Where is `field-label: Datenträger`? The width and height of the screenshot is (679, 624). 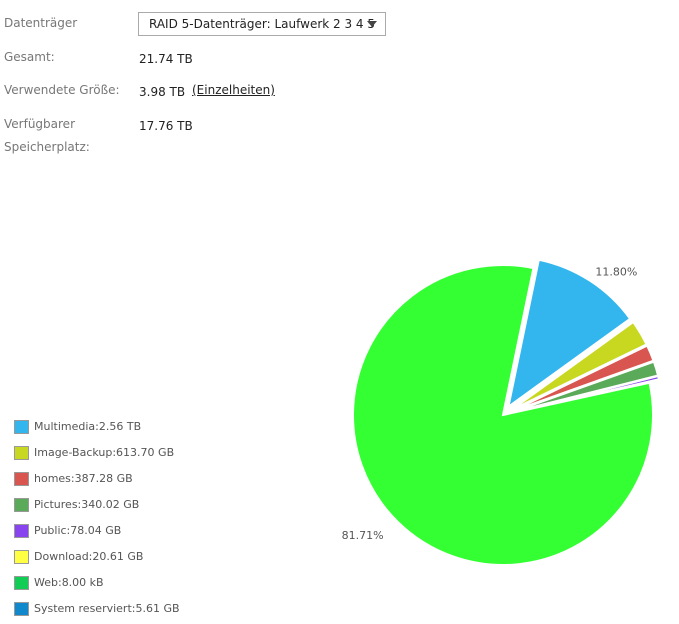
field-label: Datenträger is located at coordinates (41, 23).